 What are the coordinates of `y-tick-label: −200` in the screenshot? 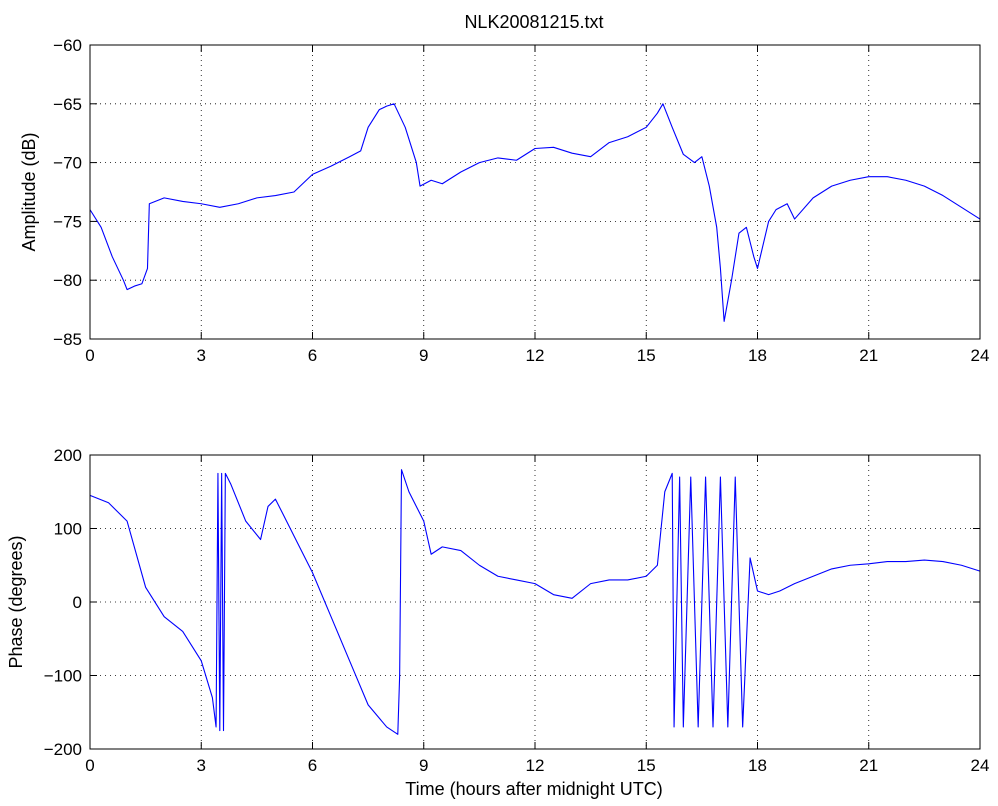 It's located at (63, 749).